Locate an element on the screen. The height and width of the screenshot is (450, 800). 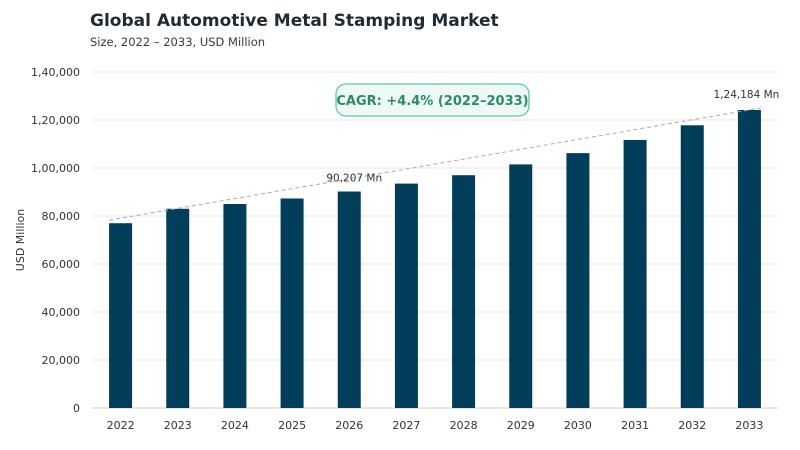
y-tick-label: 80,000 is located at coordinates (61, 216).